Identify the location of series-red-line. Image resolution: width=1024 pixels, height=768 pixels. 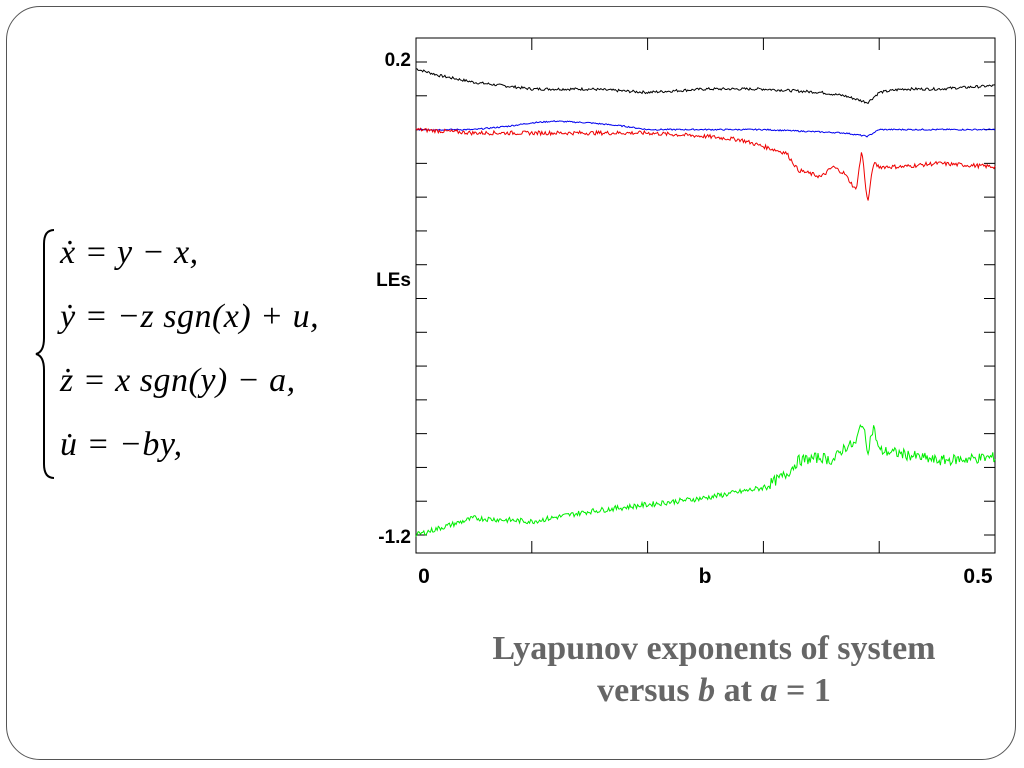
(705, 164).